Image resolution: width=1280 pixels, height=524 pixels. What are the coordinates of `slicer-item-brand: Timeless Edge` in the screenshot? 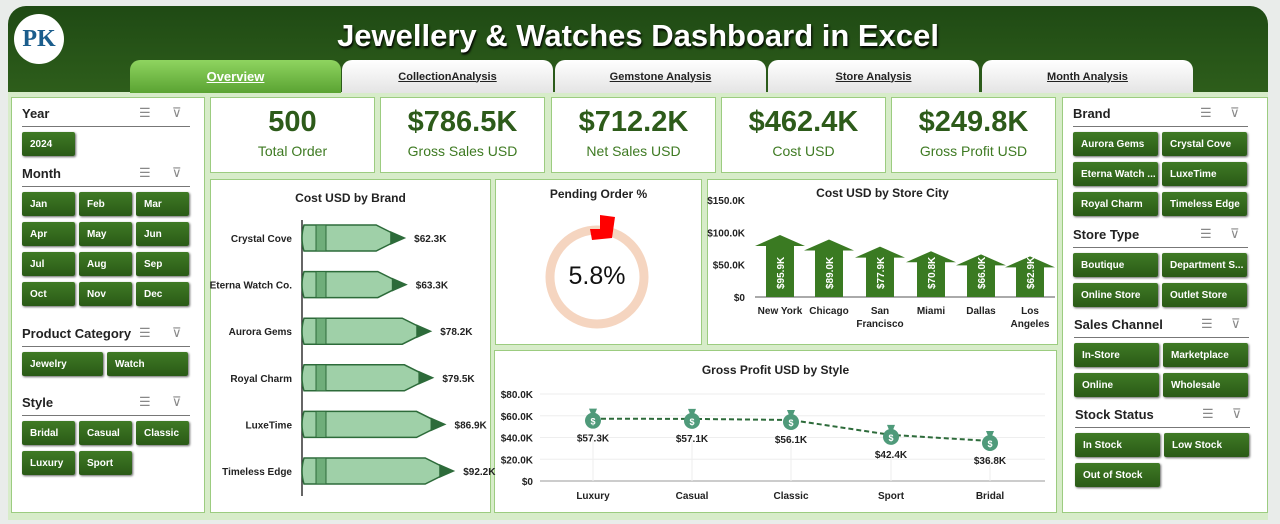 It's located at (1204, 204).